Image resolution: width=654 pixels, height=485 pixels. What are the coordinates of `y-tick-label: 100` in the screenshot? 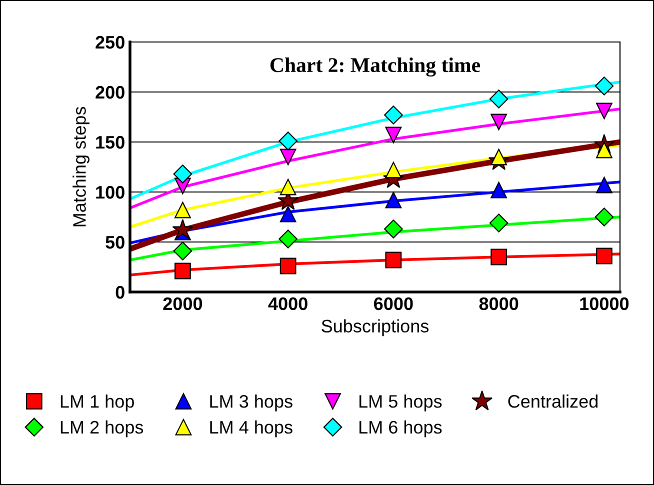 It's located at (110, 192).